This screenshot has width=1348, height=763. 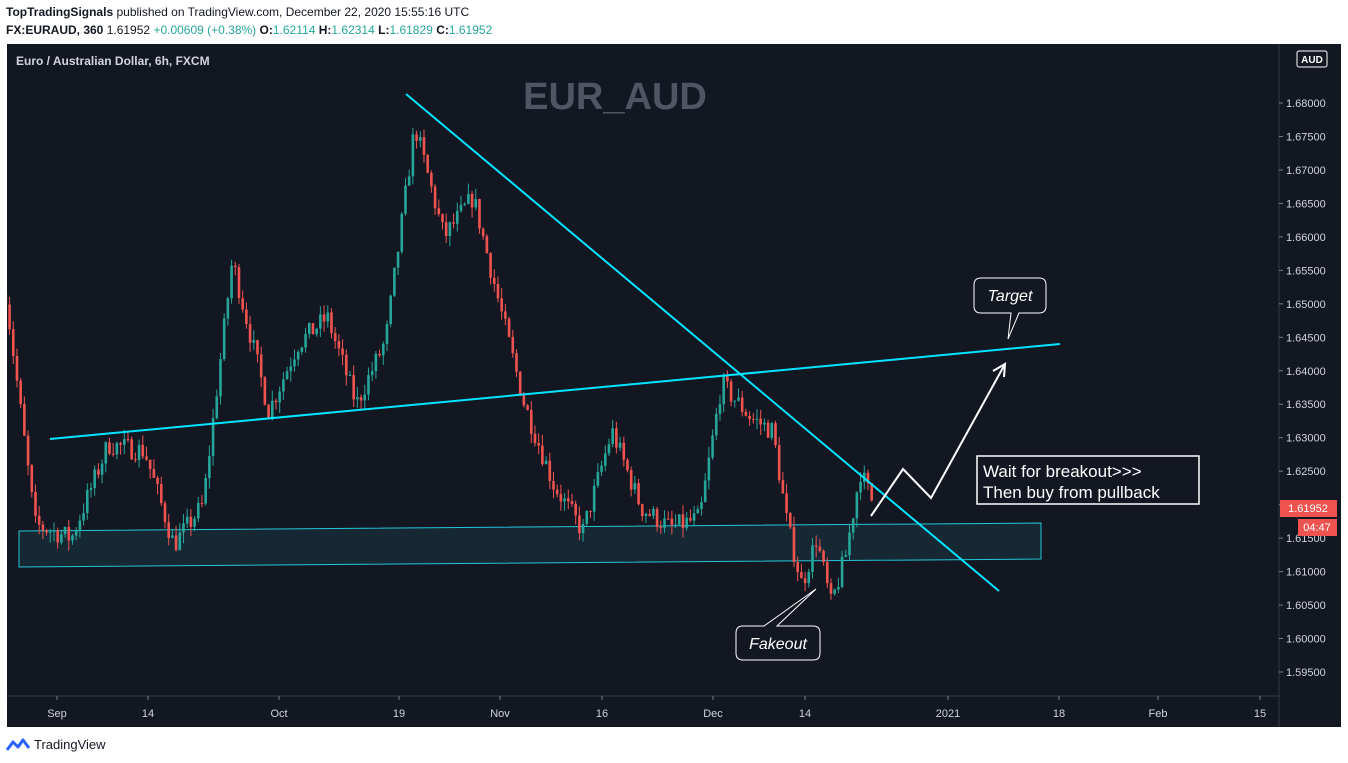 What do you see at coordinates (1306, 271) in the screenshot?
I see `price-tick-label: 1.65500` at bounding box center [1306, 271].